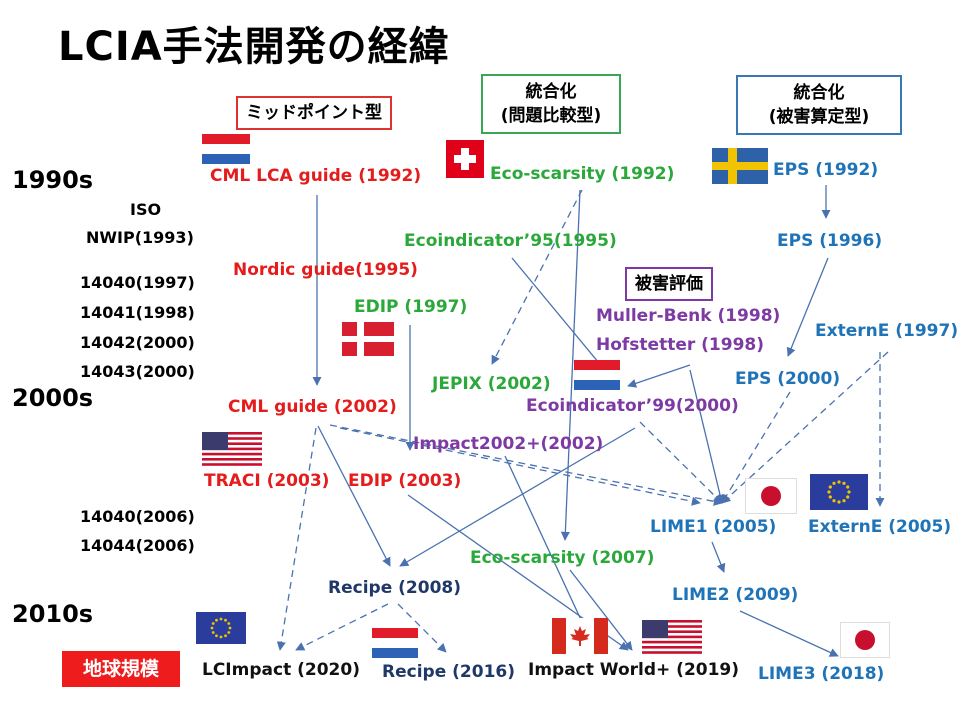  I want to click on decade-2010s: 2010s, so click(53, 614).